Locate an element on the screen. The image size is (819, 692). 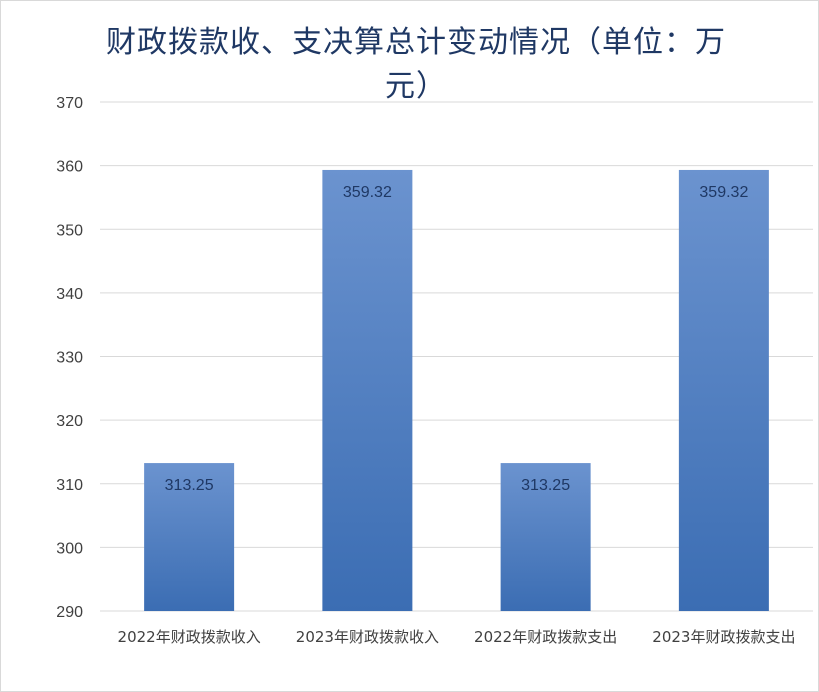
y-axis-ticks: 290 300 310 320 330 340 350 360 370 is located at coordinates (69, 358).